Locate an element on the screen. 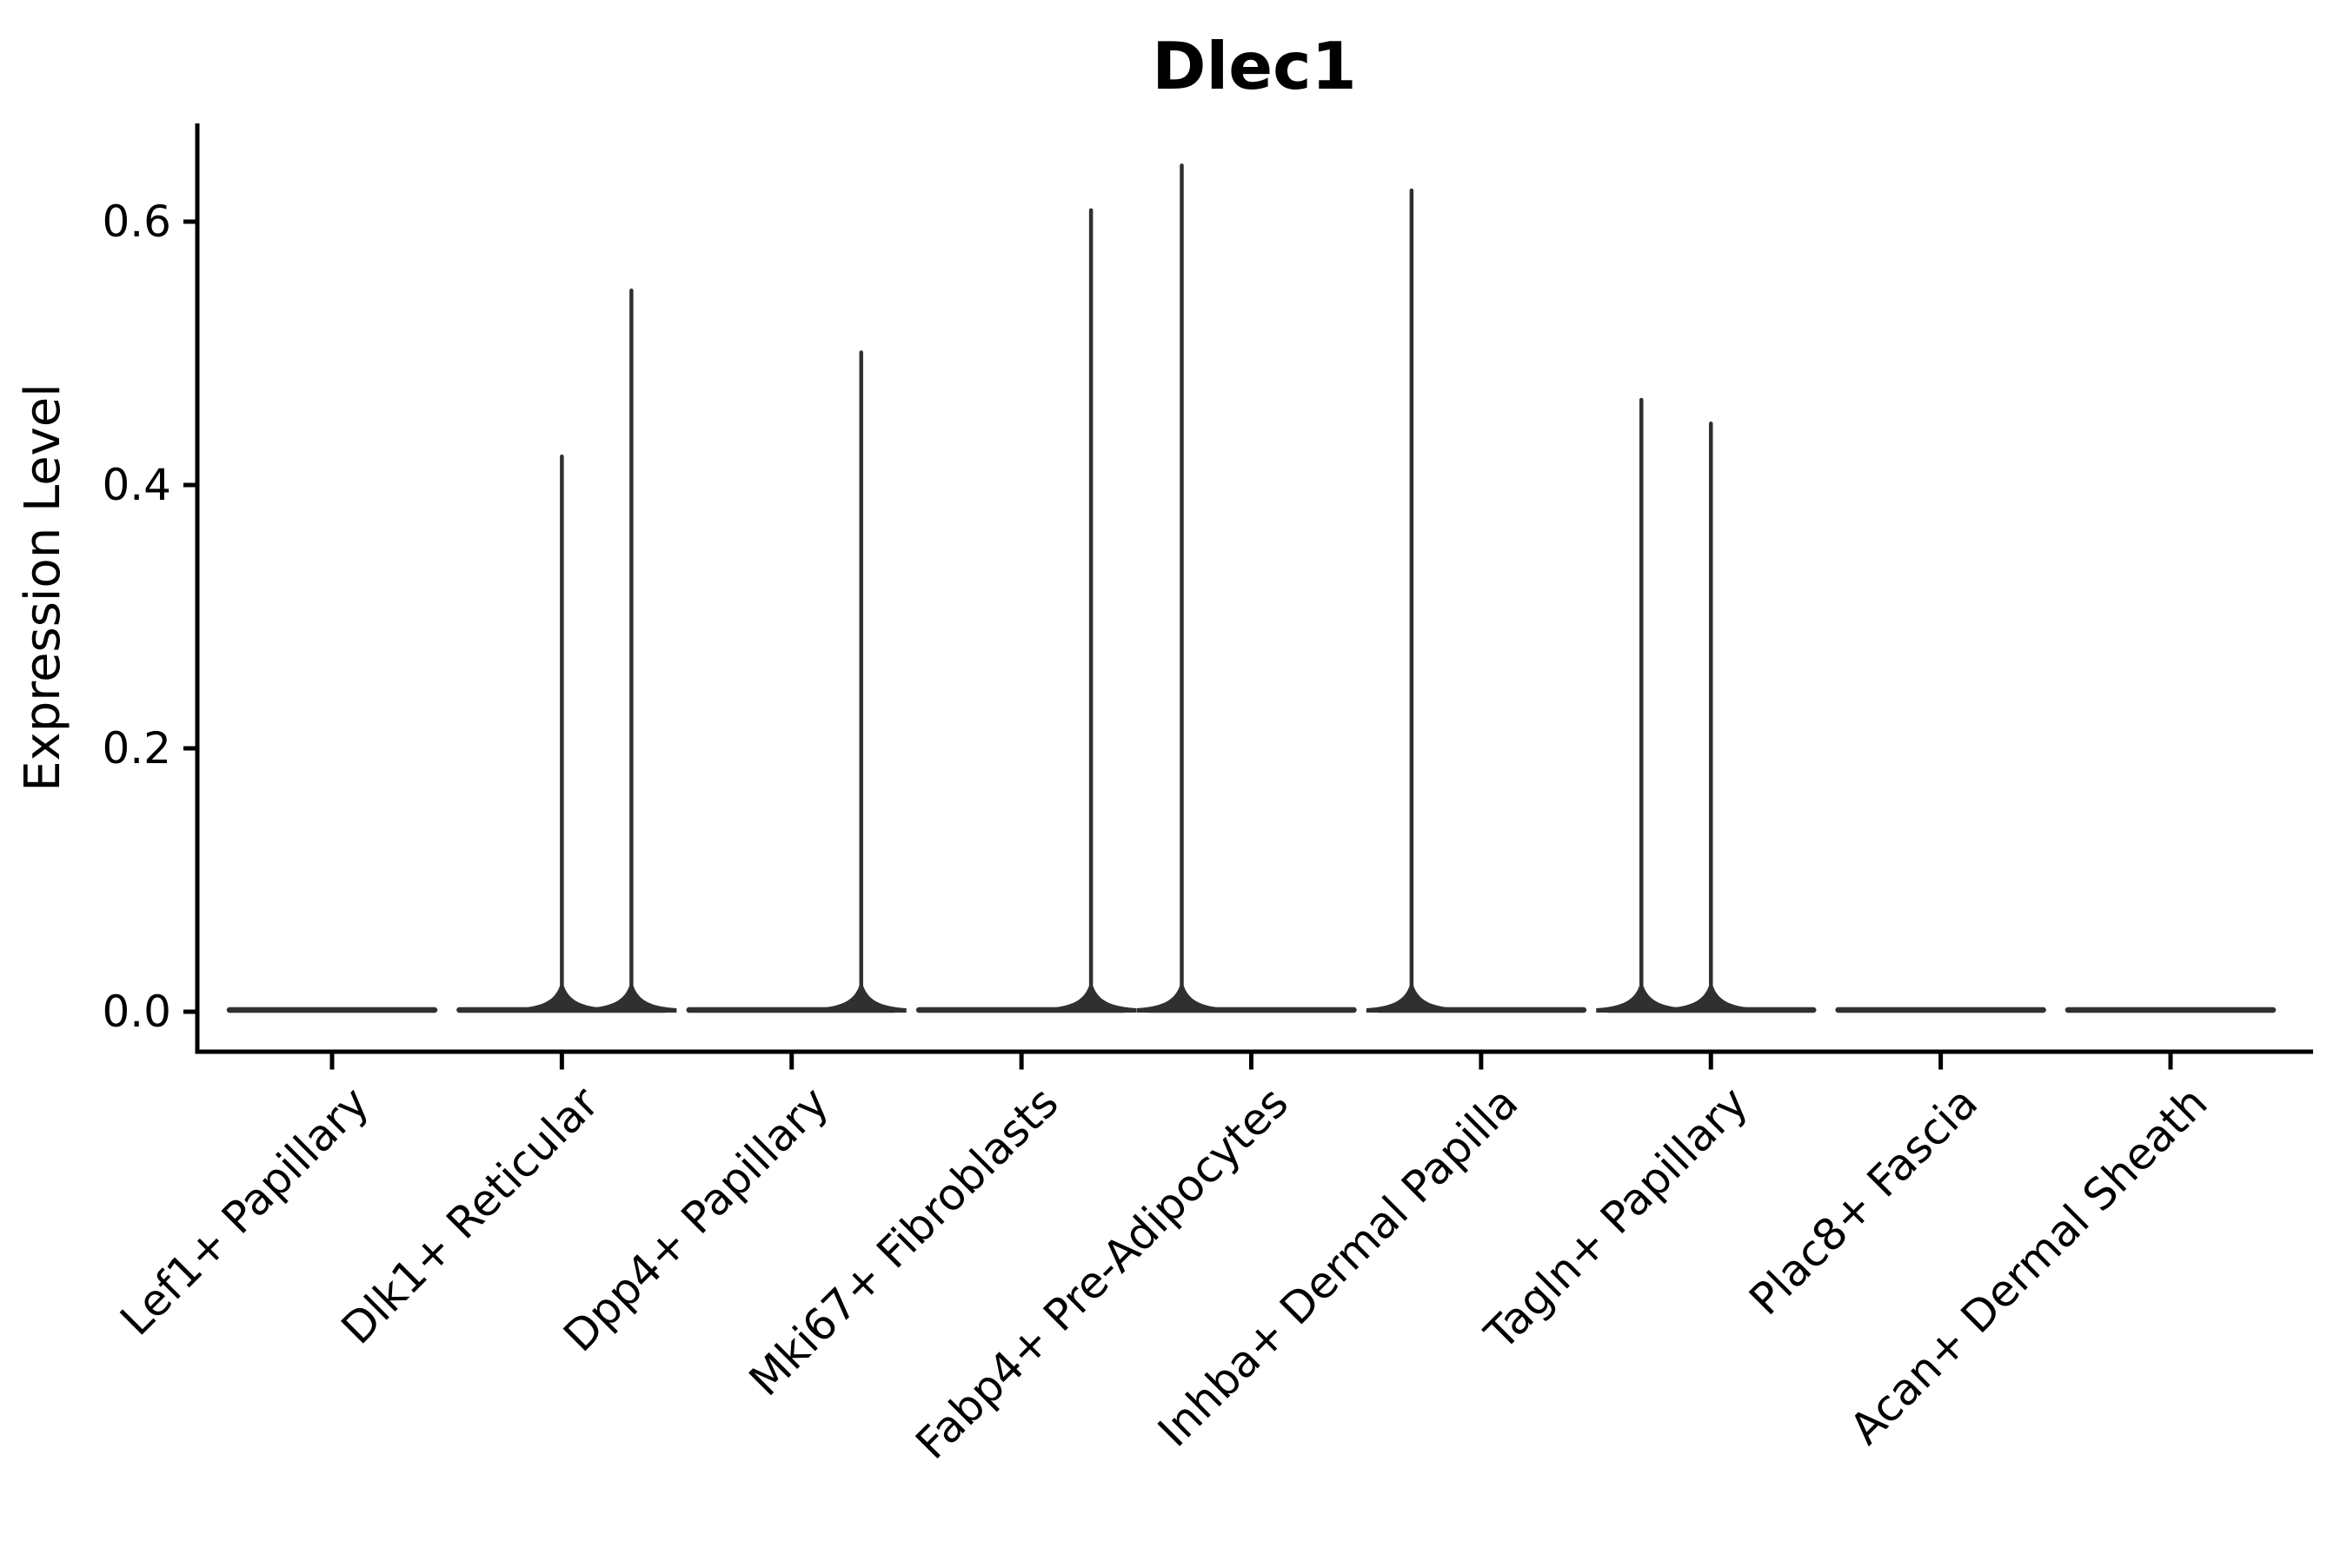 The image size is (2347, 1568). chart-title: Dlec1 is located at coordinates (1254, 66).